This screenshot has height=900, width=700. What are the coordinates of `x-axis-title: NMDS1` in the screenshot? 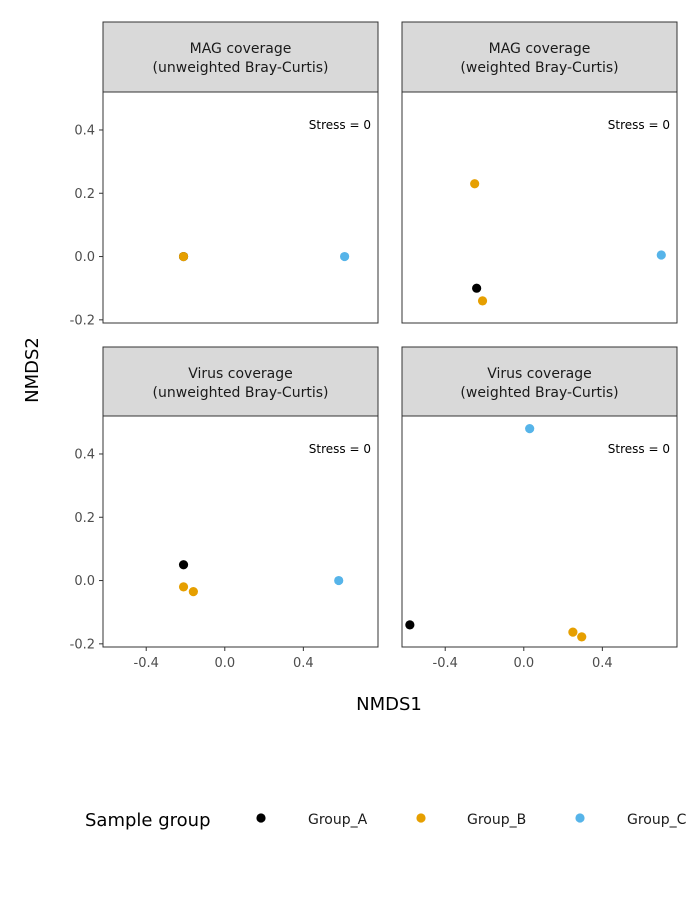 It's located at (389, 704).